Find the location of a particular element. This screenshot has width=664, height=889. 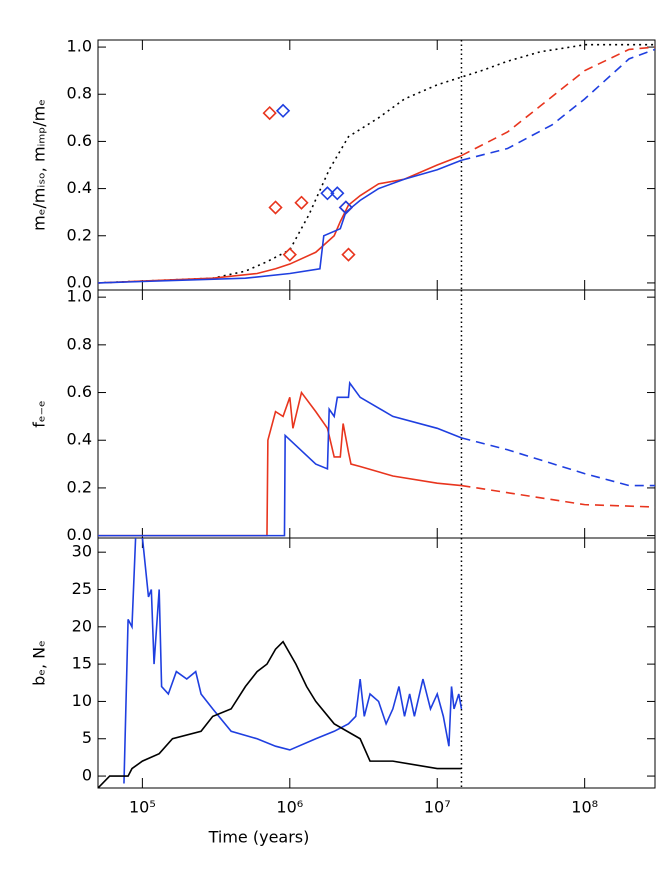

y-tick-label: 15 is located at coordinates (82, 663).